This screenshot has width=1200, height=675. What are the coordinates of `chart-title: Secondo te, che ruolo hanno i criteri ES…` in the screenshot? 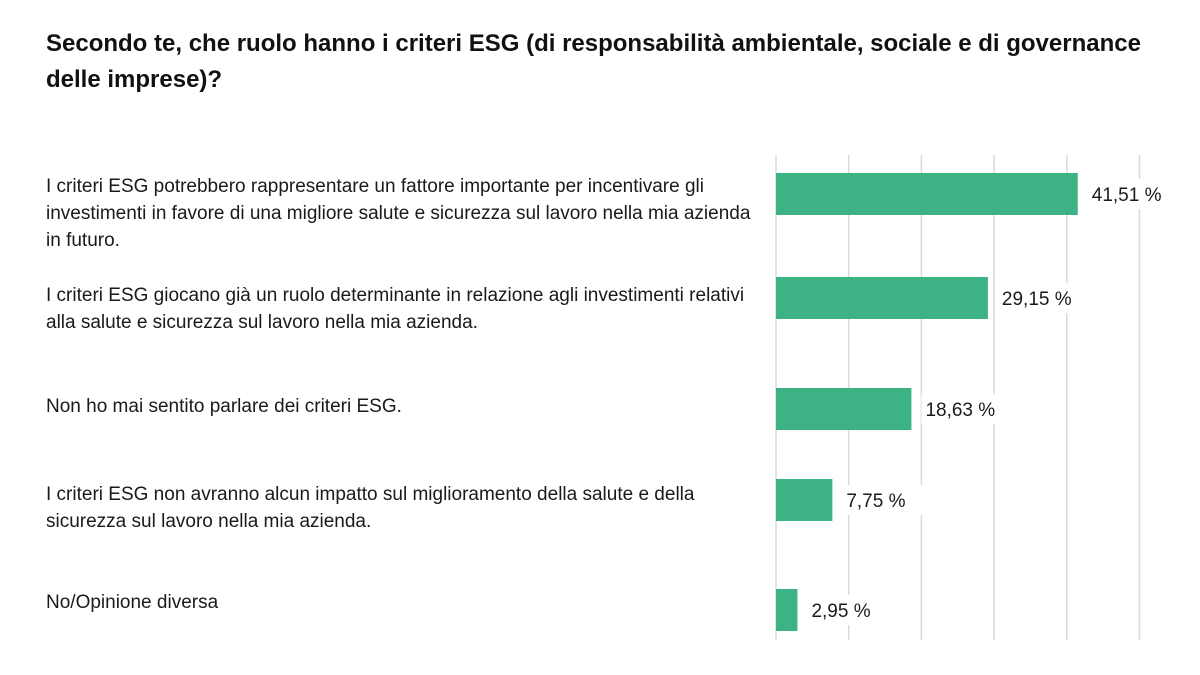 It's located at (593, 61).